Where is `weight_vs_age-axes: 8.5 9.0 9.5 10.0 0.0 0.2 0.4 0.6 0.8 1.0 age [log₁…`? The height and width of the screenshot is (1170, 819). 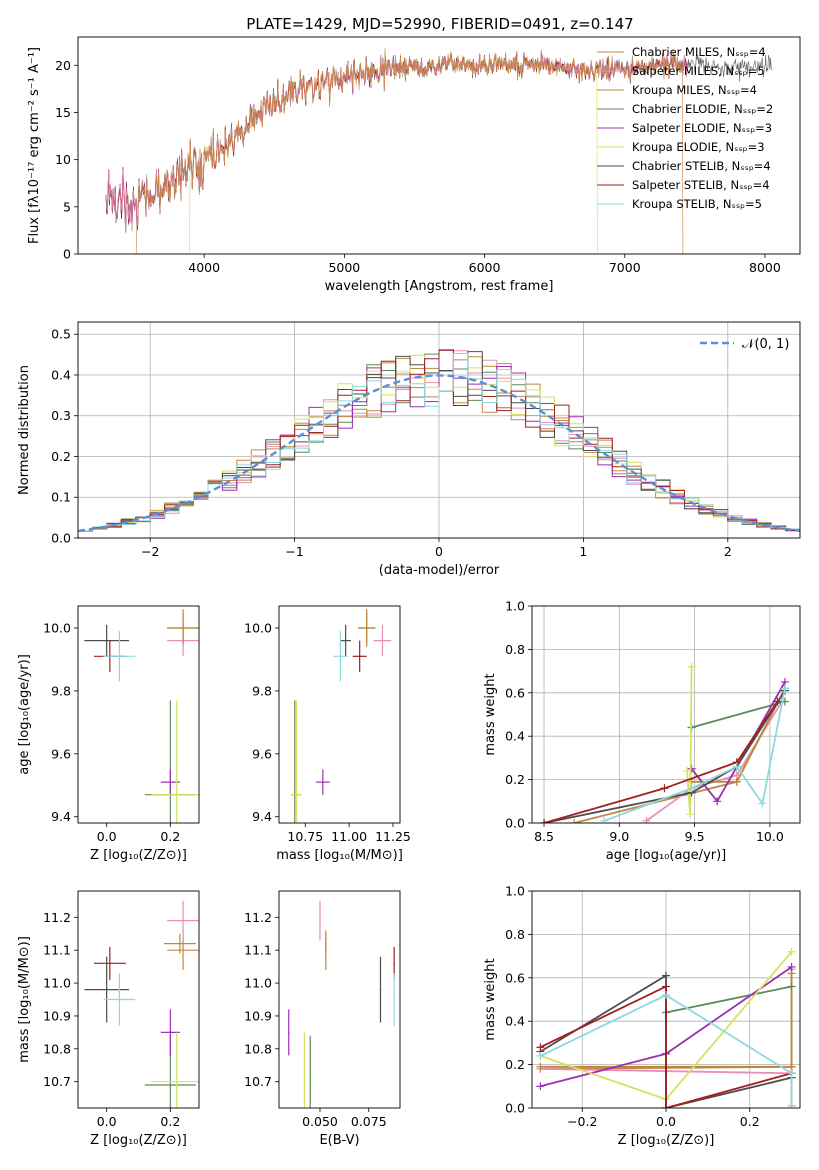
weight_vs_age-axes: 8.5 9.0 9.5 10.0 0.0 0.2 0.4 0.6 0.8 1.0 age [log₁… is located at coordinates (642, 731).